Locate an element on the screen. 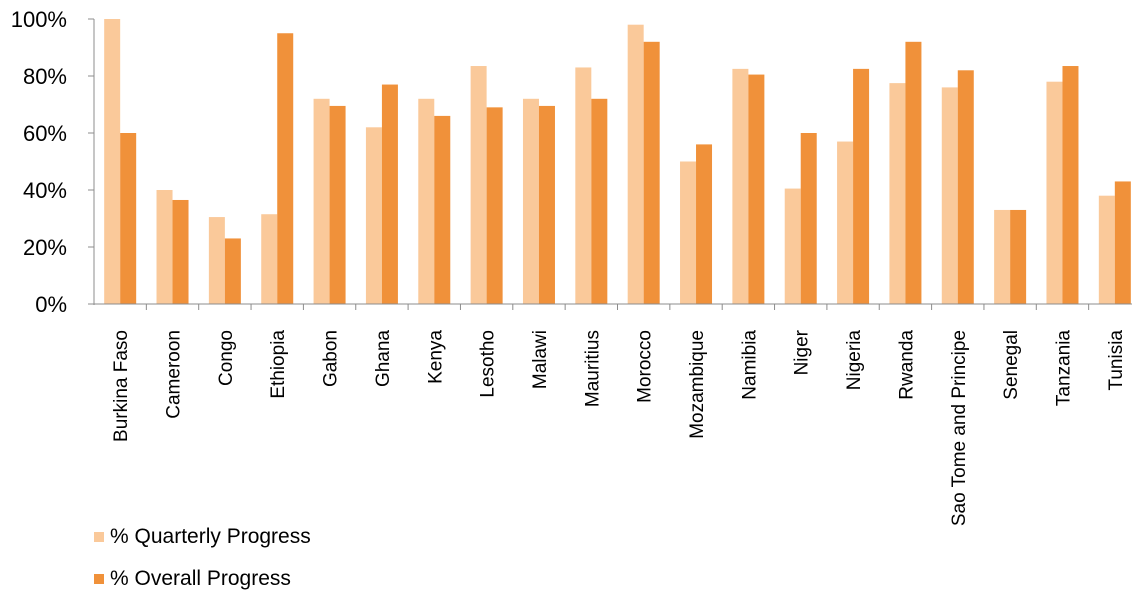 This screenshot has height=610, width=1132. y-tick-label: 40% is located at coordinates (45, 190).